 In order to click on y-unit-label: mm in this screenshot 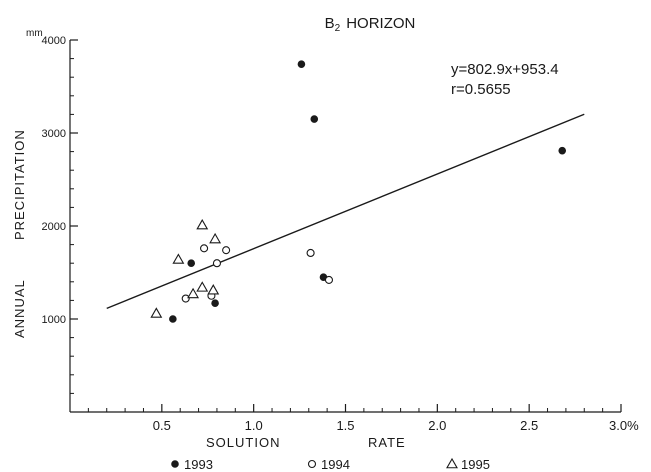, I will do `click(34, 33)`.